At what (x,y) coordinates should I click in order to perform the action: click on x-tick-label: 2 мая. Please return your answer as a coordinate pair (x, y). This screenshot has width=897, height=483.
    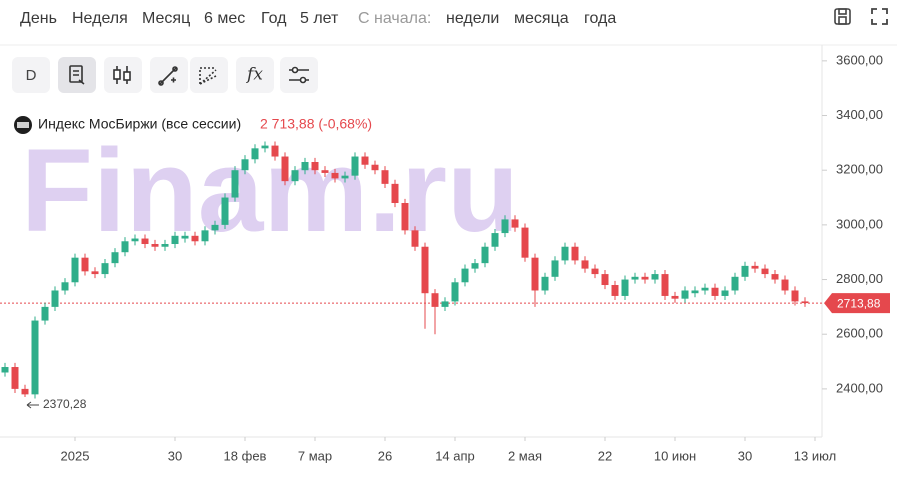
    Looking at the image, I should click on (525, 455).